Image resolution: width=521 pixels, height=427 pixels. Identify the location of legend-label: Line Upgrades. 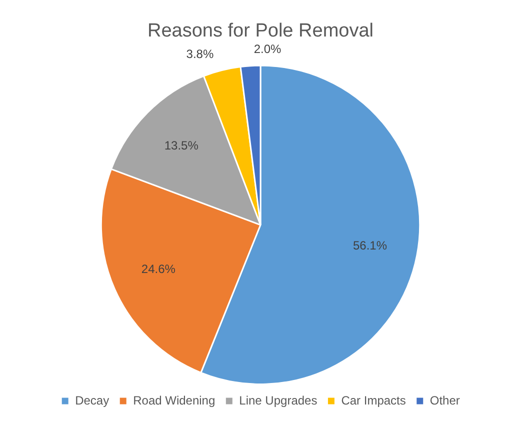
(278, 400).